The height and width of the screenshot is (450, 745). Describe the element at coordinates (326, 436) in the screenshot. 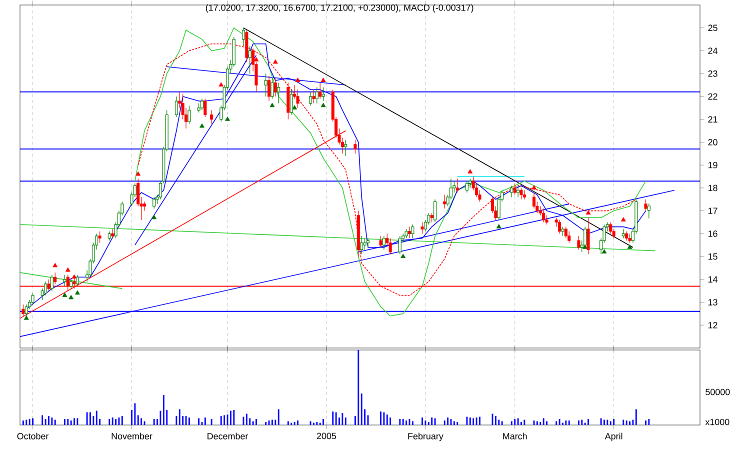

I see `x-tick-label: 2005` at that location.